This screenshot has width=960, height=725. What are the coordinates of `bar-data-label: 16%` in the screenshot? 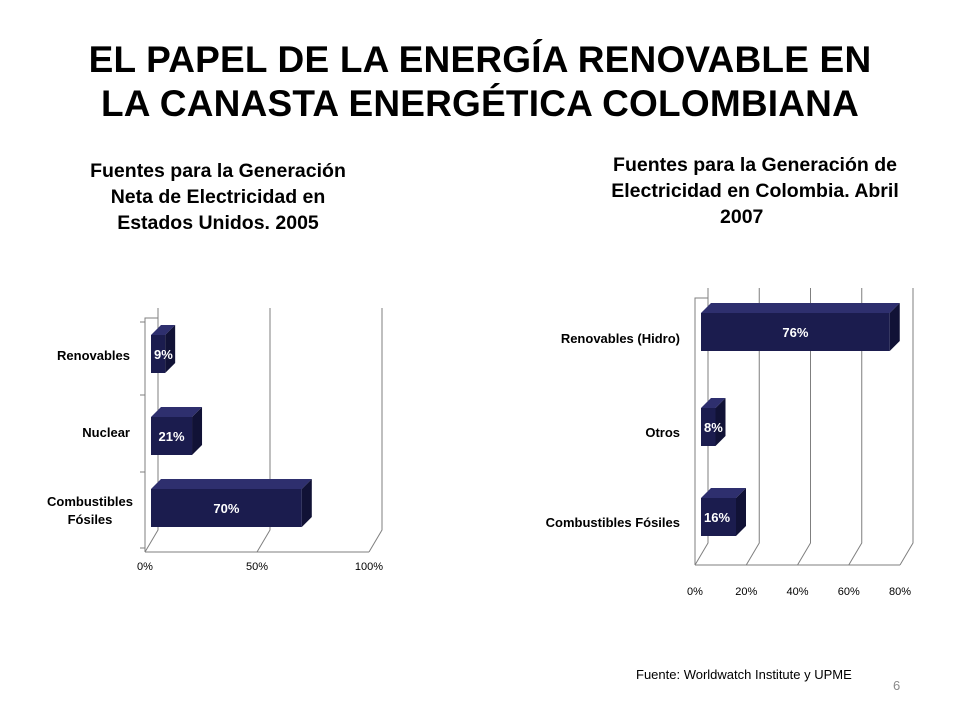 It's located at (717, 517).